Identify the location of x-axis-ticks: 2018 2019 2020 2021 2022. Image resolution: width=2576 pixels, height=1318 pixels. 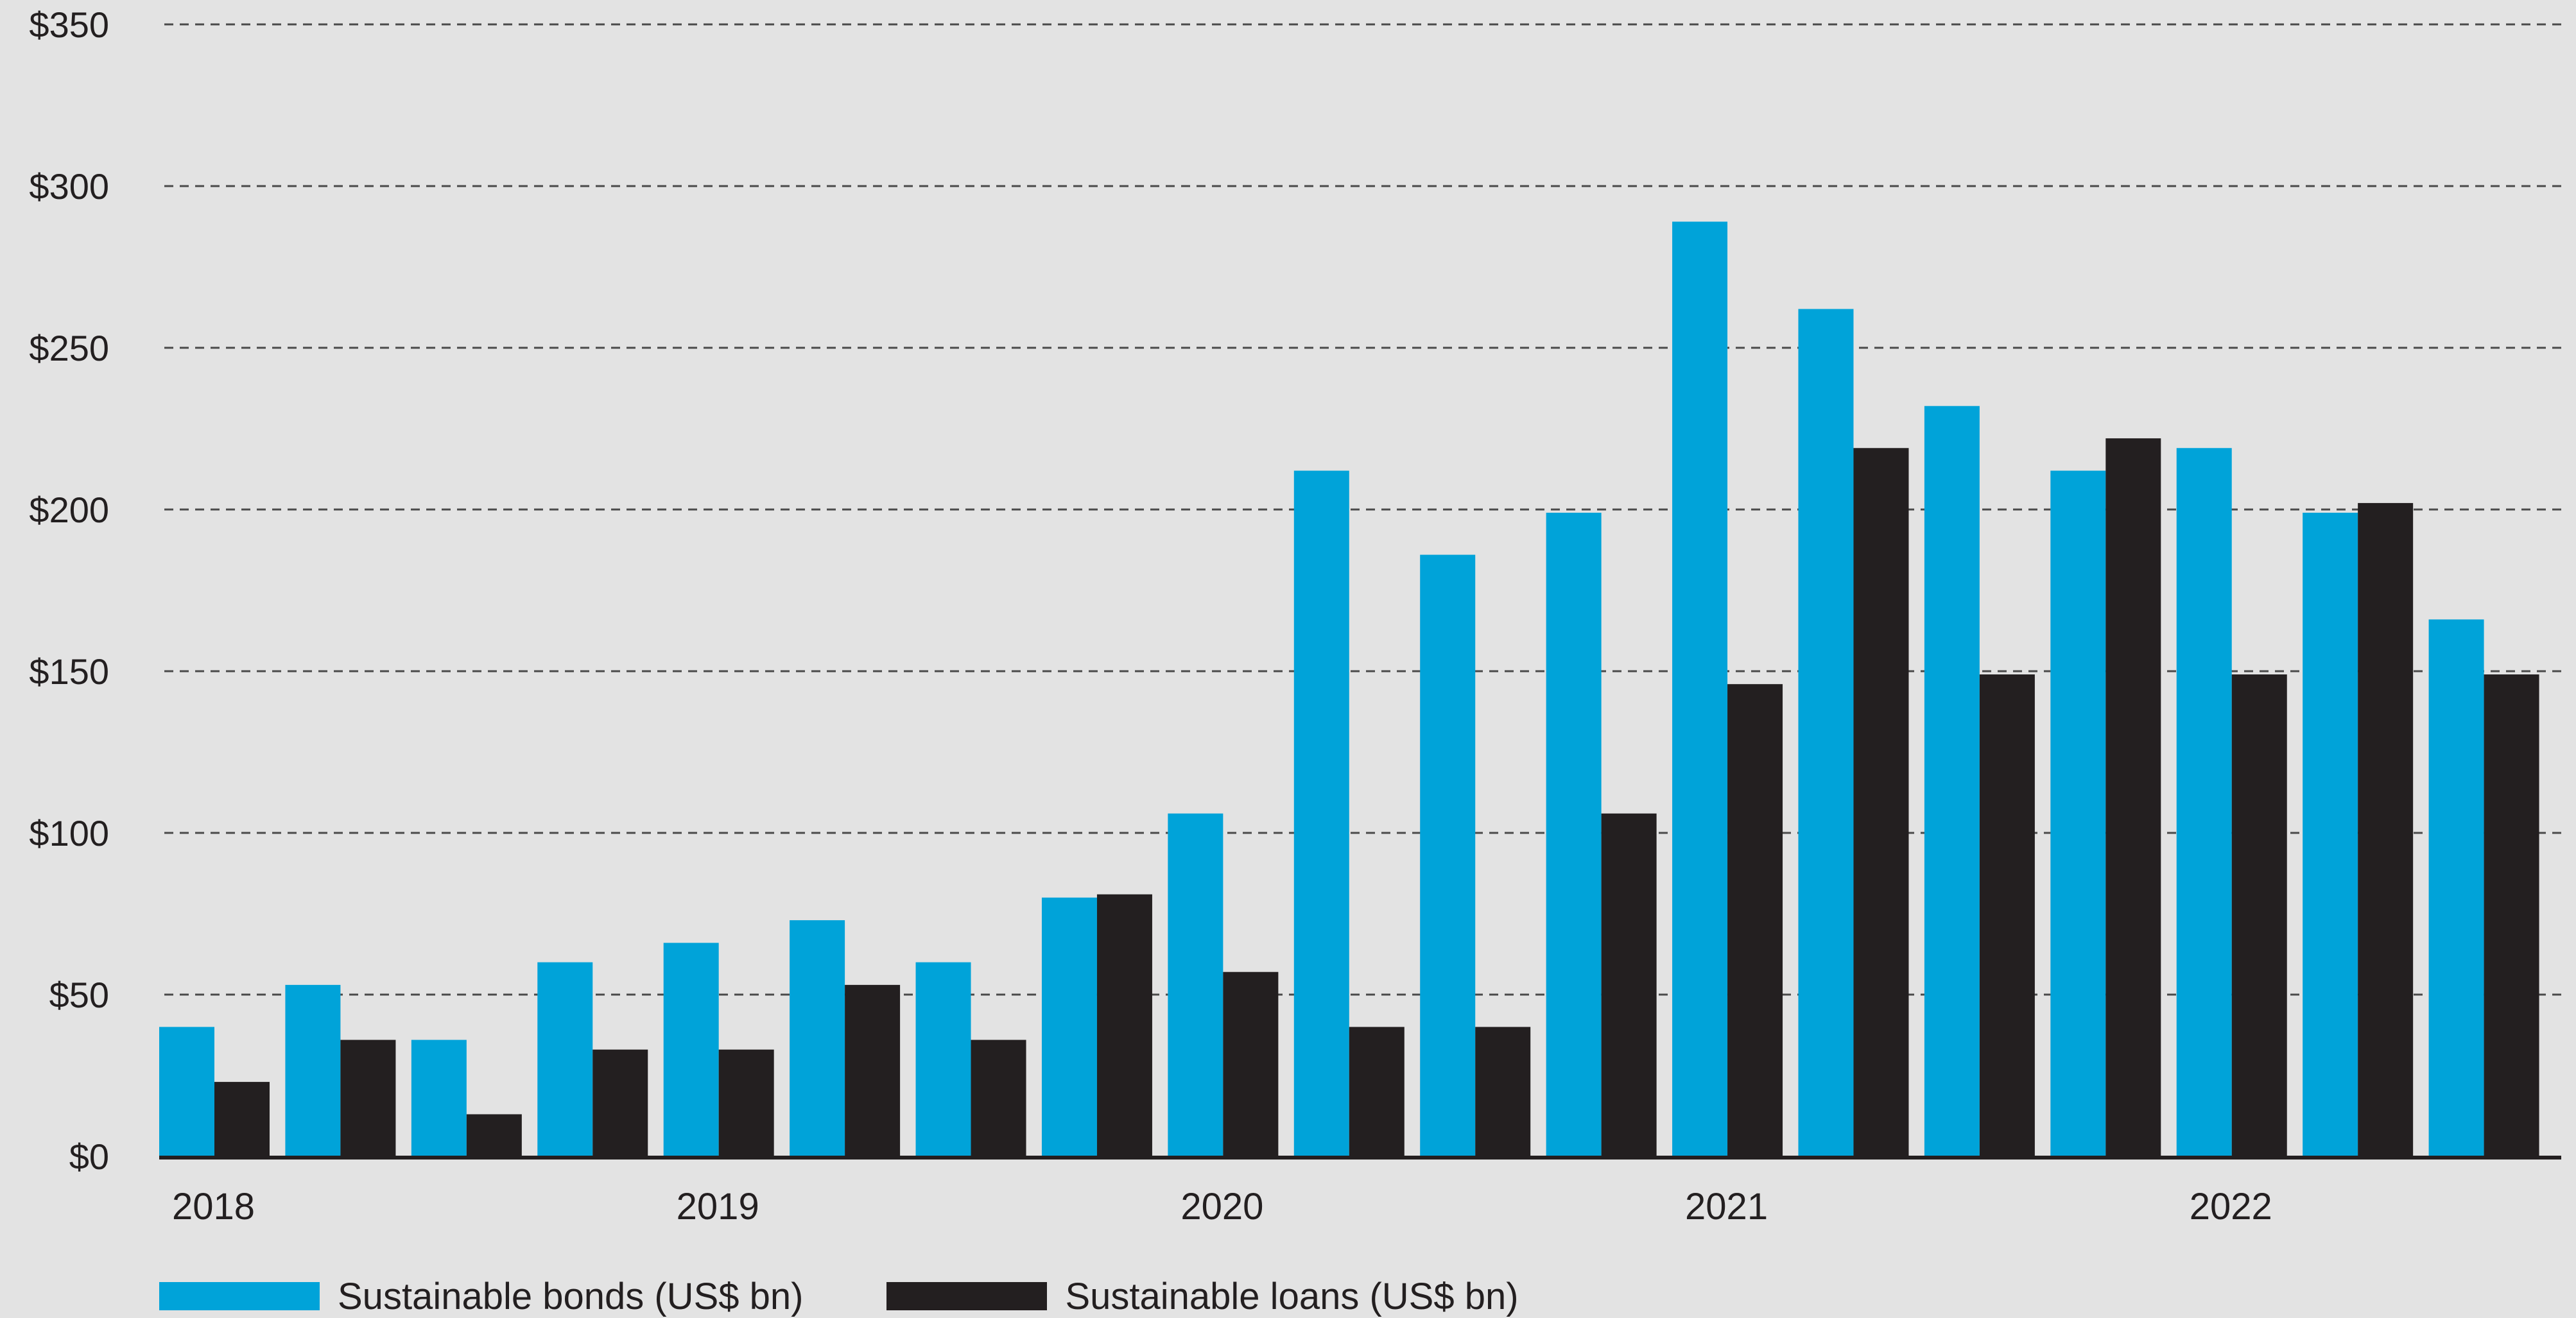
(1222, 1207).